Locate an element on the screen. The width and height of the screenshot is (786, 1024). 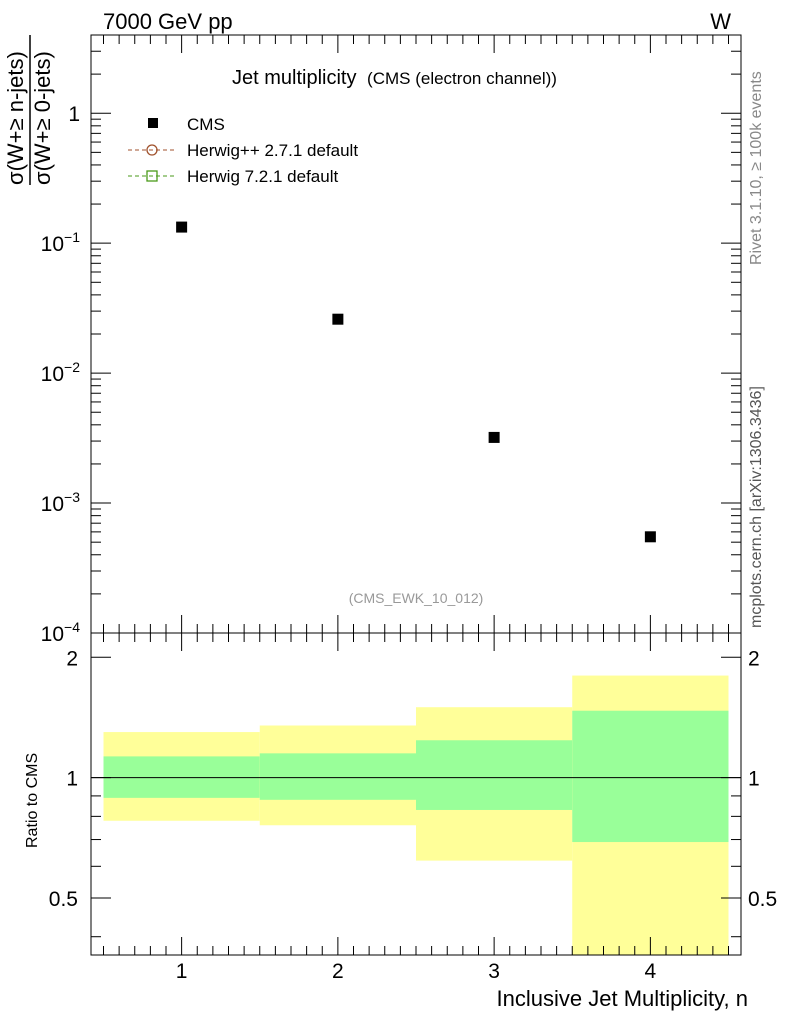
x-tick-label: 2 is located at coordinates (338, 971).